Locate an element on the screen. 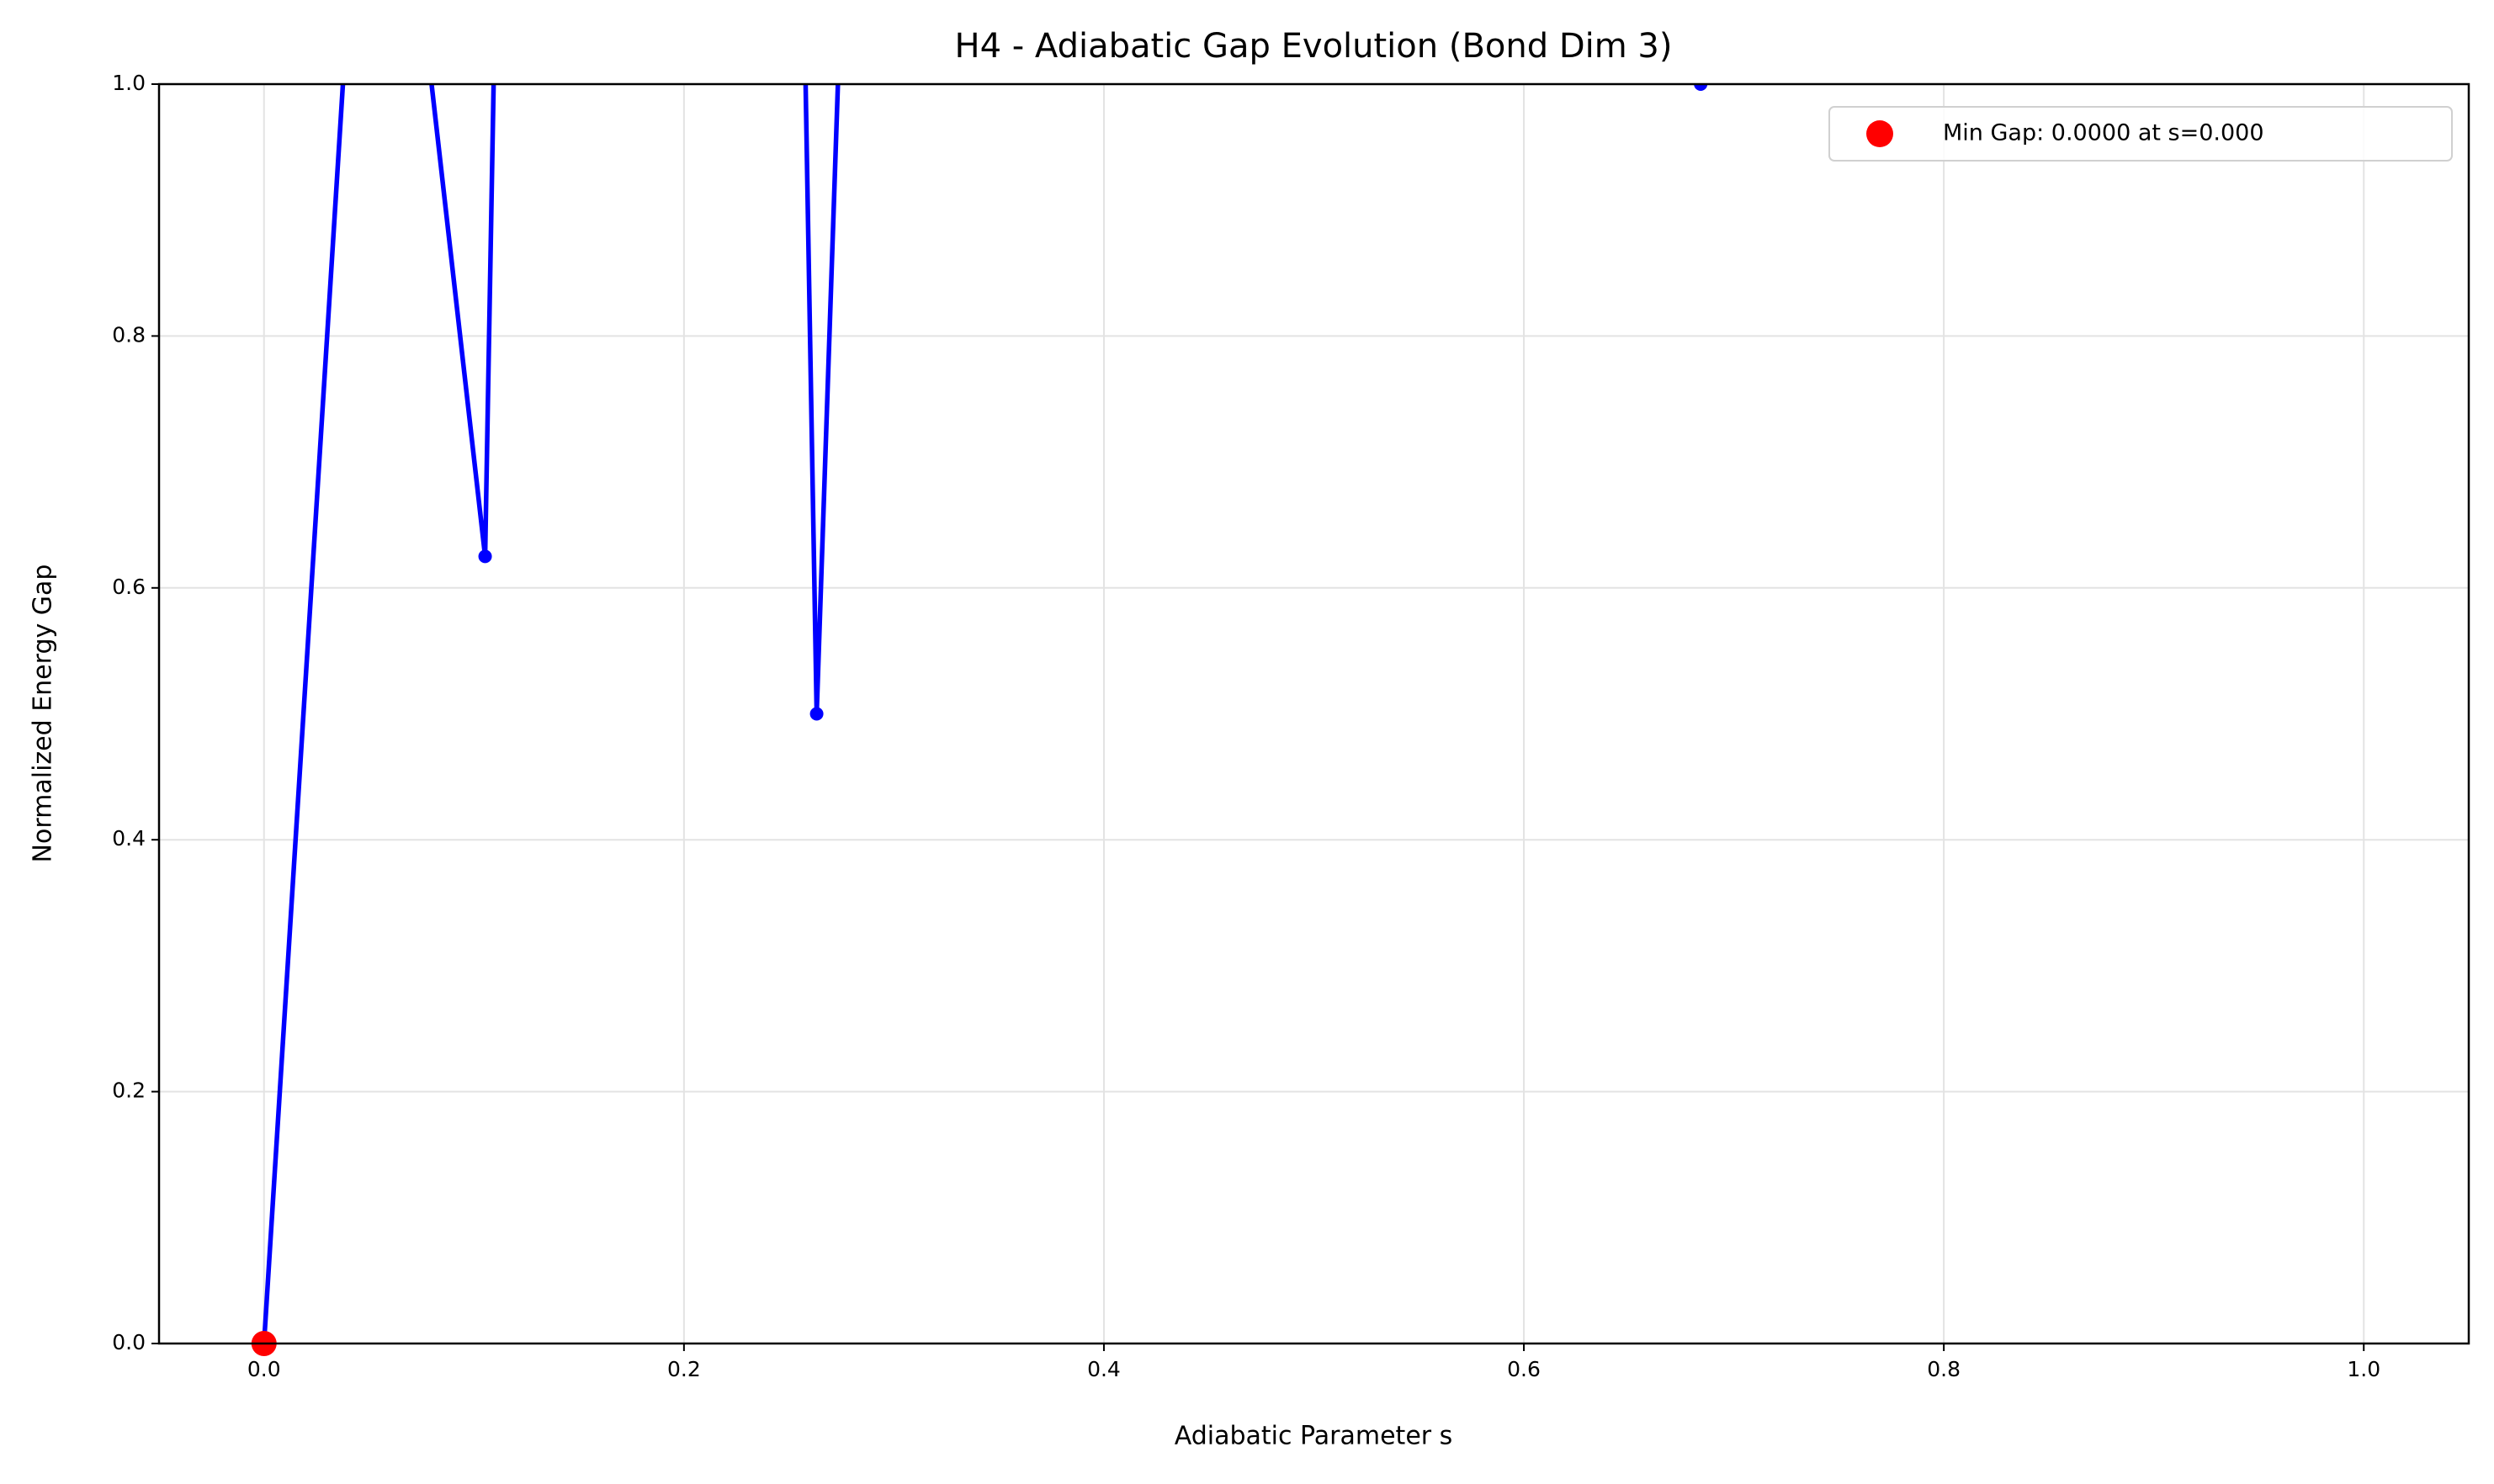  x-tick-label: 0.4 is located at coordinates (1104, 1369).